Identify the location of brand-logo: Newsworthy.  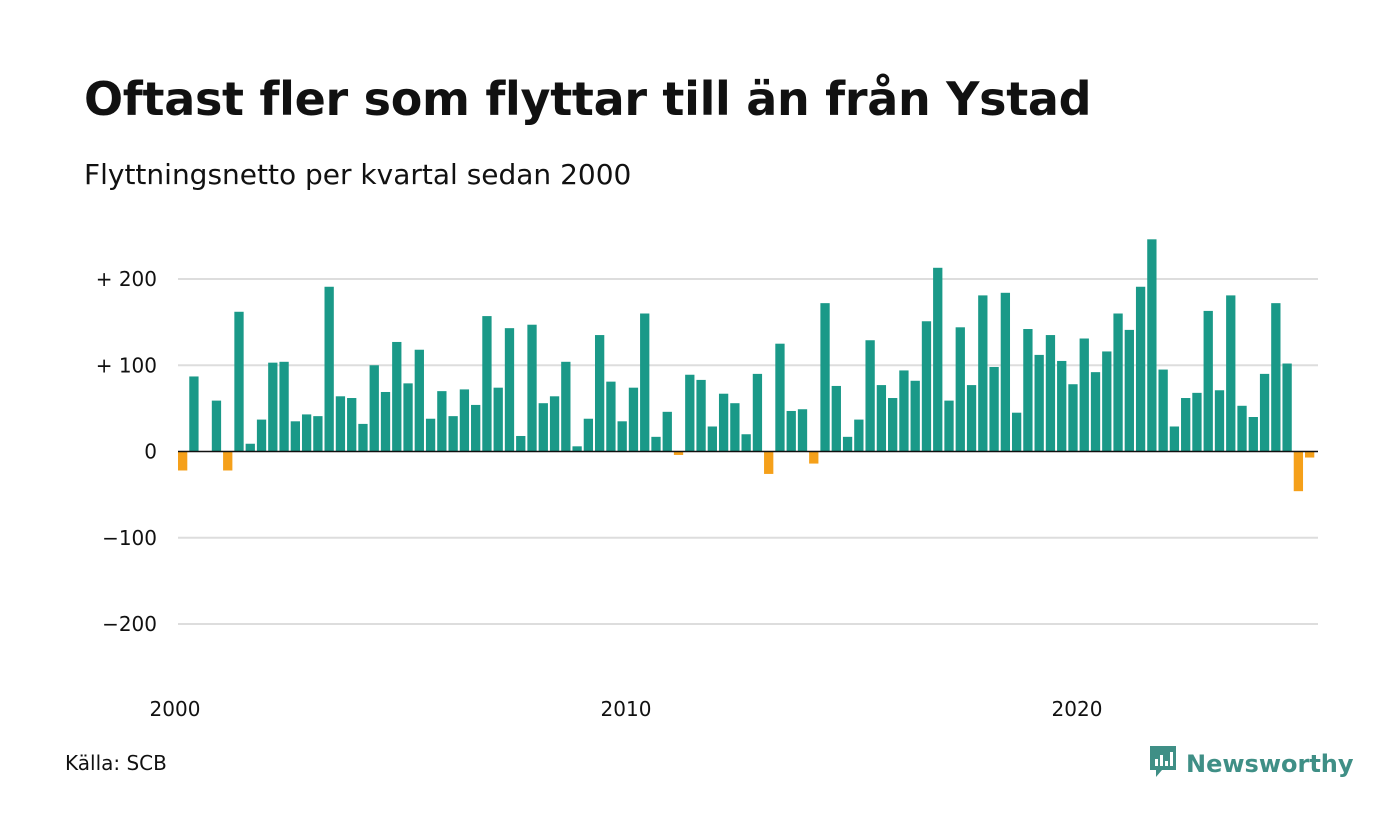
(1251, 764).